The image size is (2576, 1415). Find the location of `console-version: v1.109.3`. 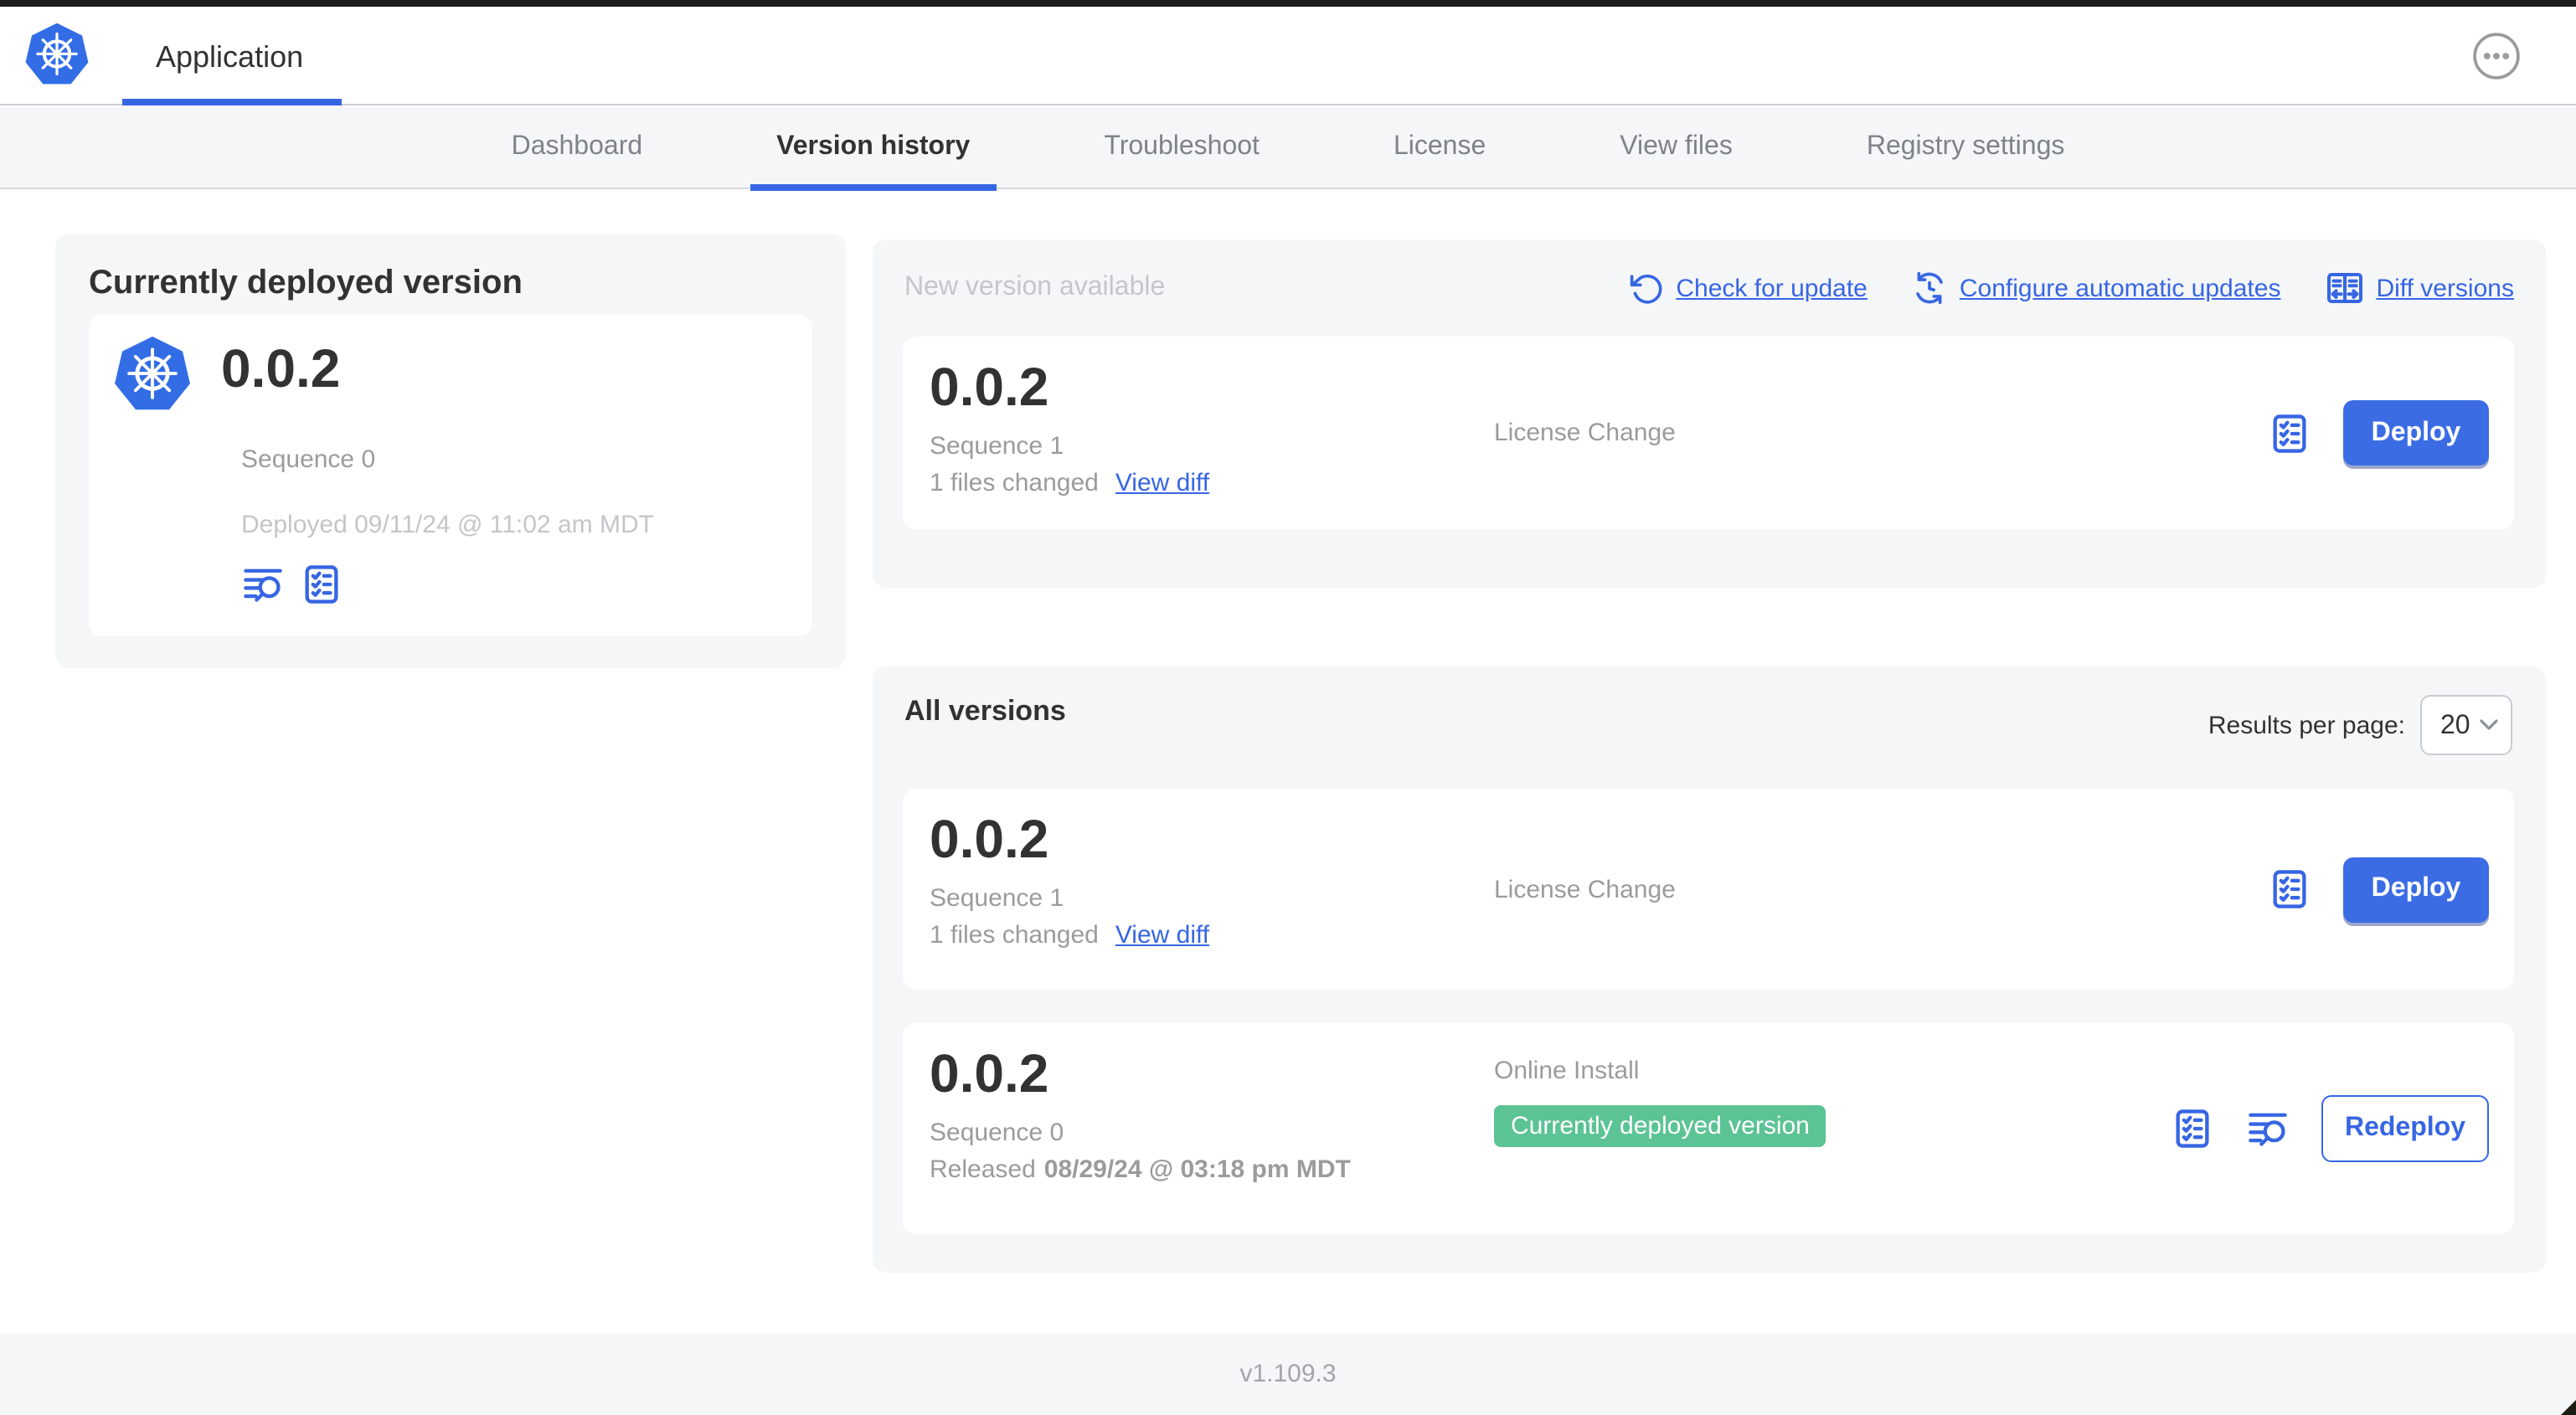

console-version: v1.109.3 is located at coordinates (1288, 1374).